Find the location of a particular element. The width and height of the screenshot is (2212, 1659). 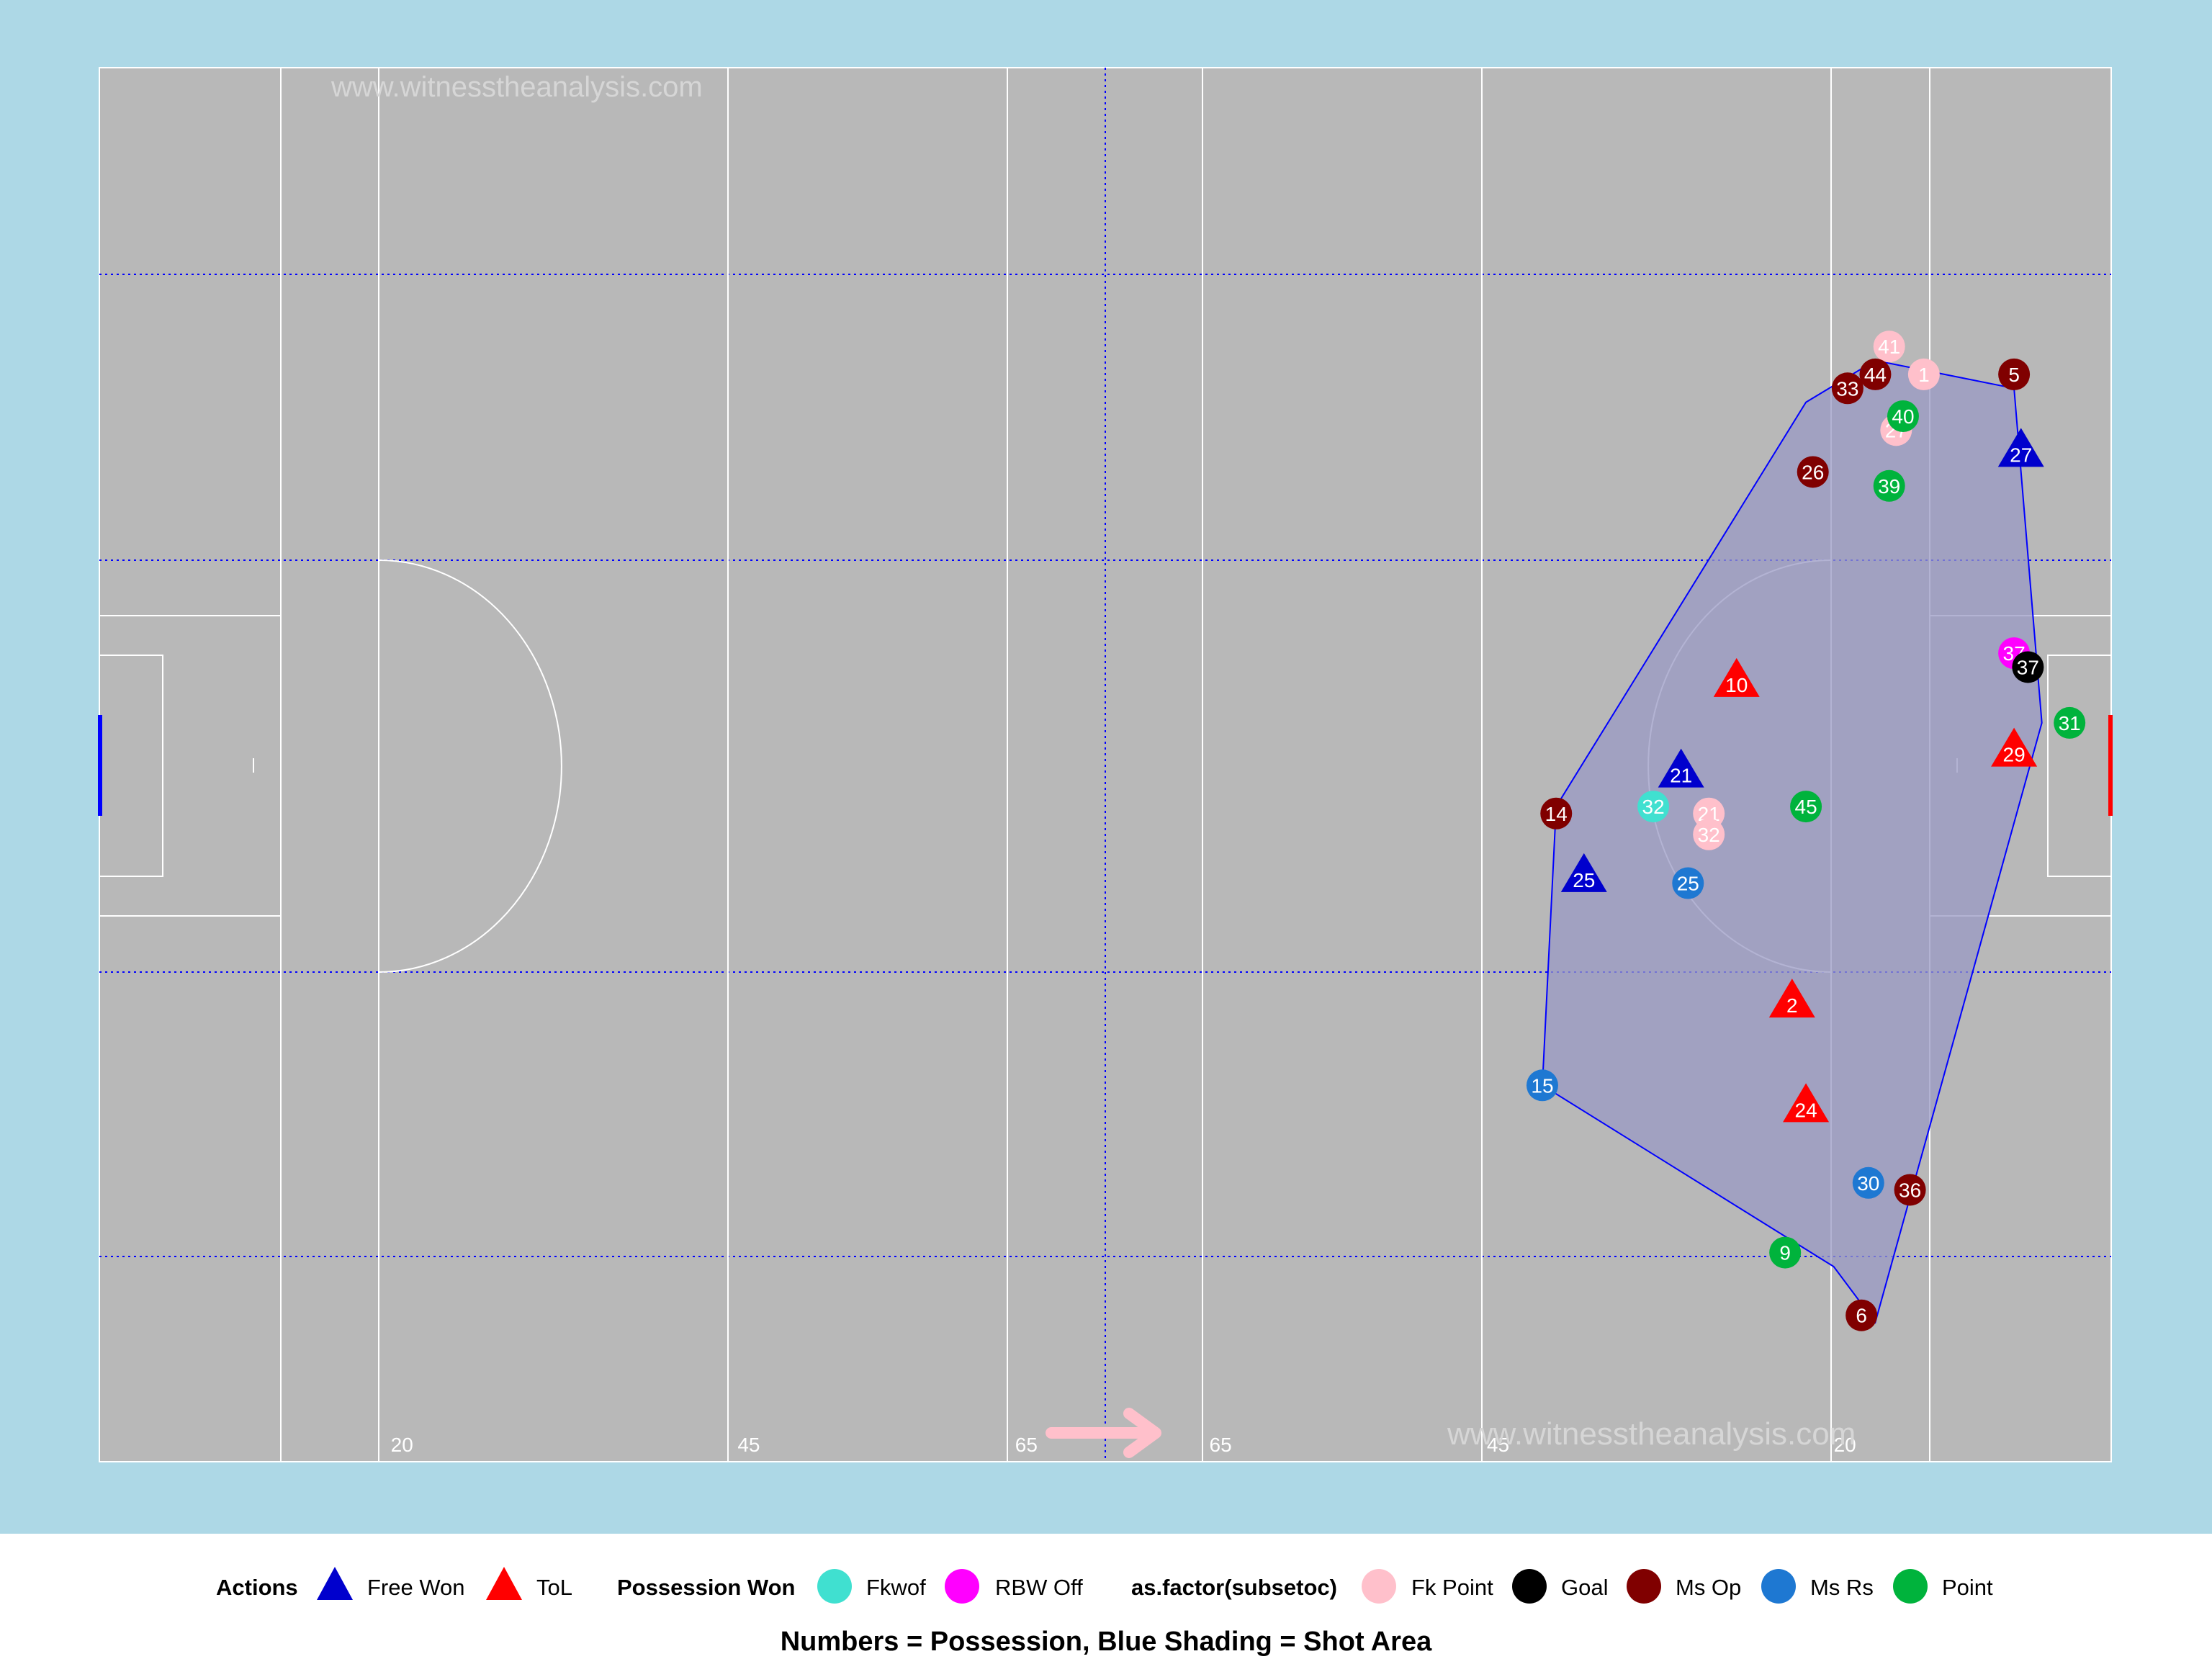

point-point: 40 is located at coordinates (1903, 416).